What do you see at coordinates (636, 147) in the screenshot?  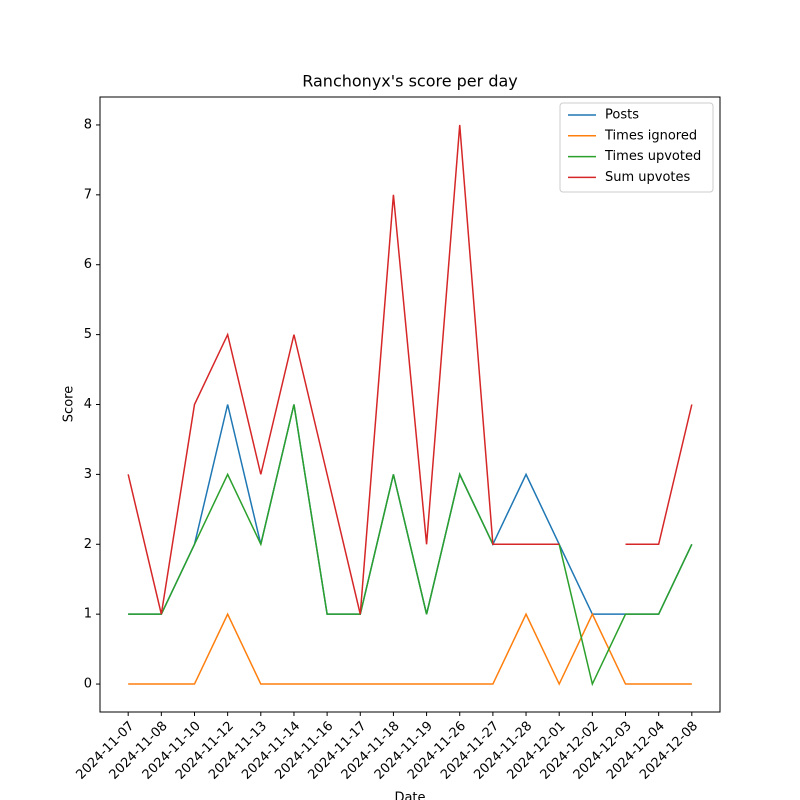 I see `legend-box` at bounding box center [636, 147].